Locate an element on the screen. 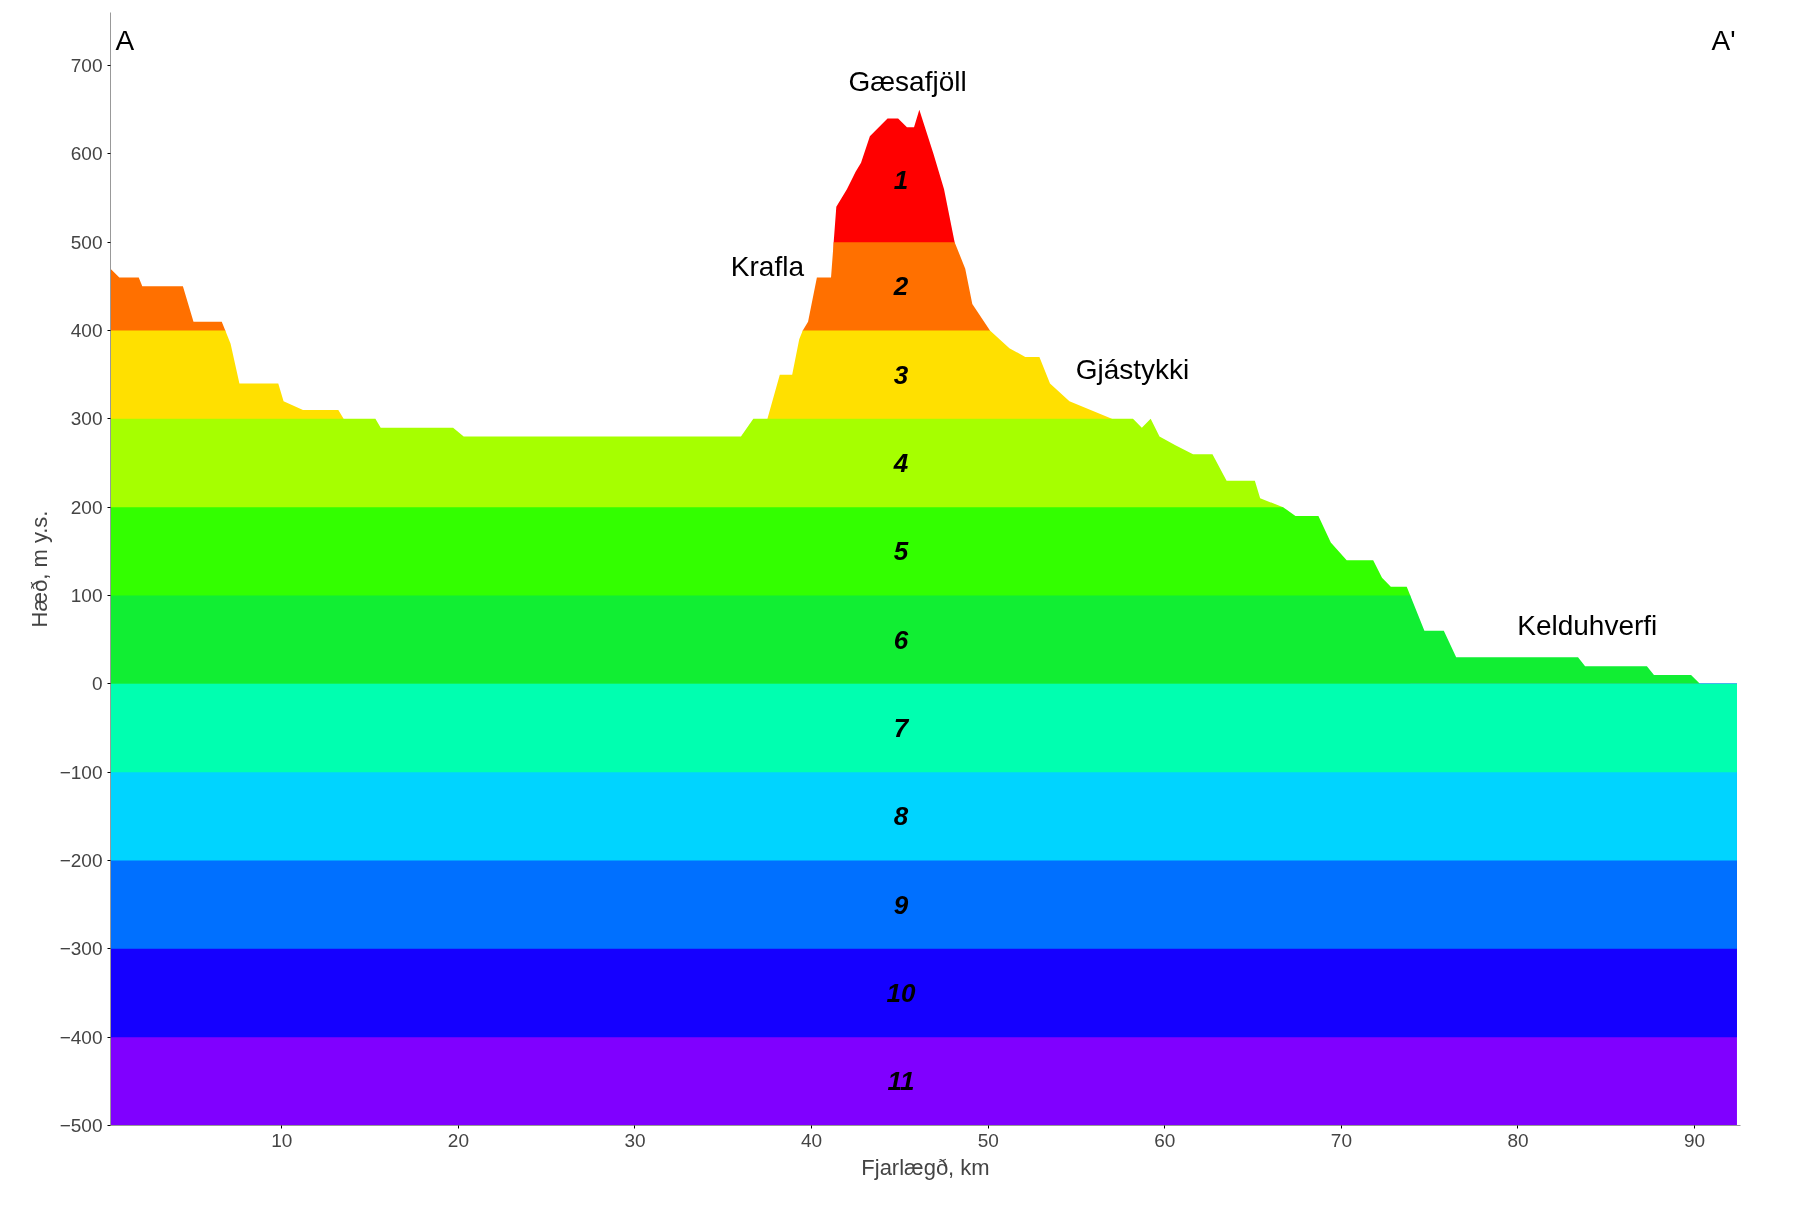  annotation: Gæsafjöll is located at coordinates (907, 82).